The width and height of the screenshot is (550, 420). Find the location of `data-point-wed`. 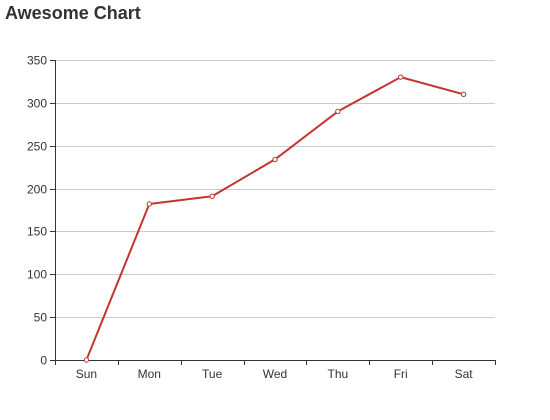

data-point-wed is located at coordinates (275, 159).